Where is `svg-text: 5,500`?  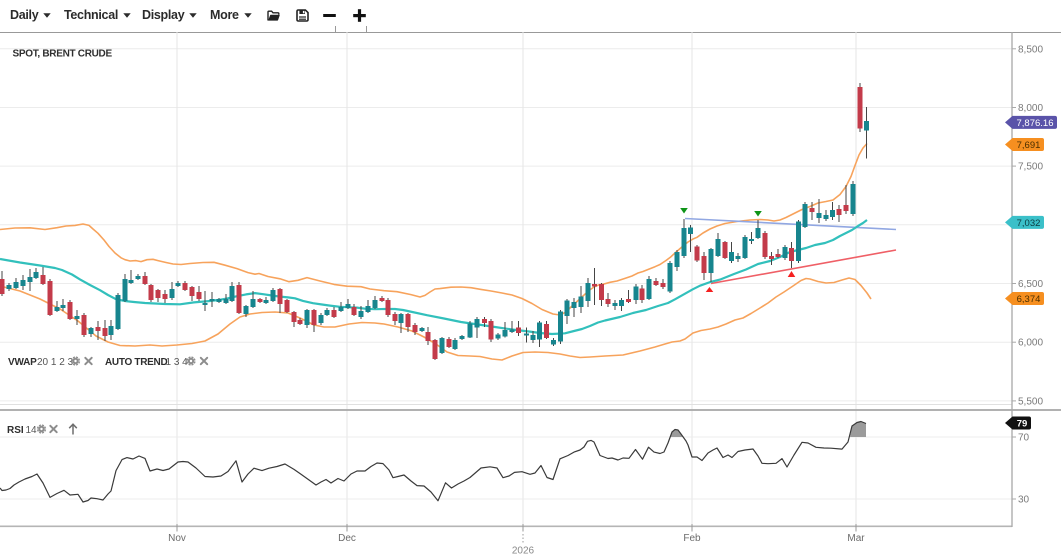
svg-text: 5,500 is located at coordinates (1030, 401).